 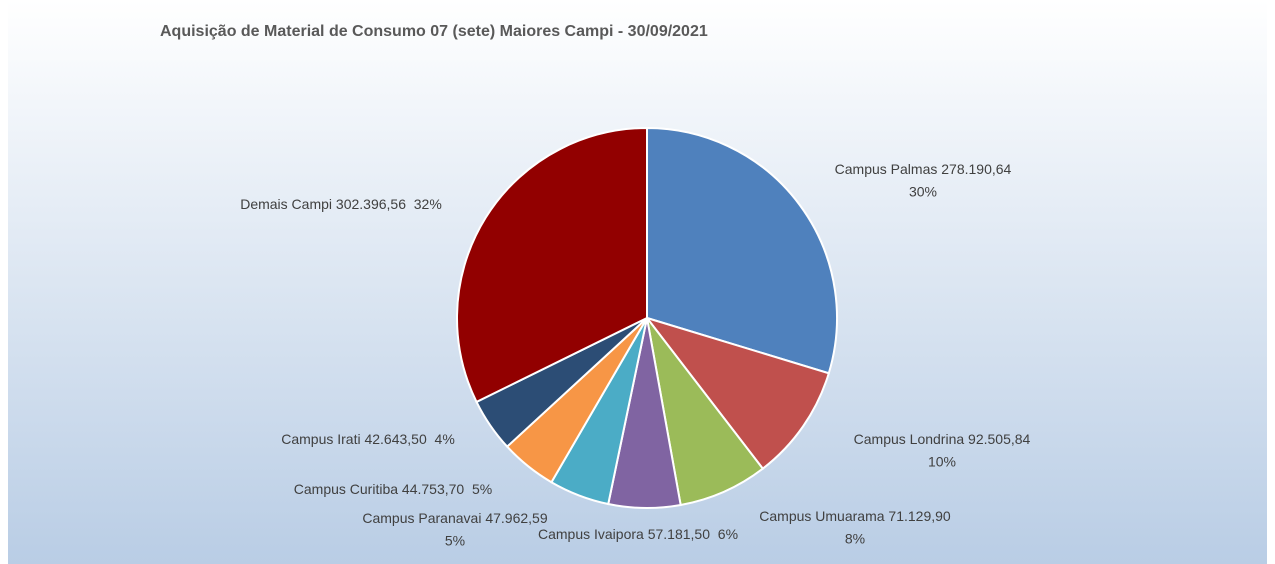 What do you see at coordinates (923, 192) in the screenshot?
I see `data-label-percent: 30%` at bounding box center [923, 192].